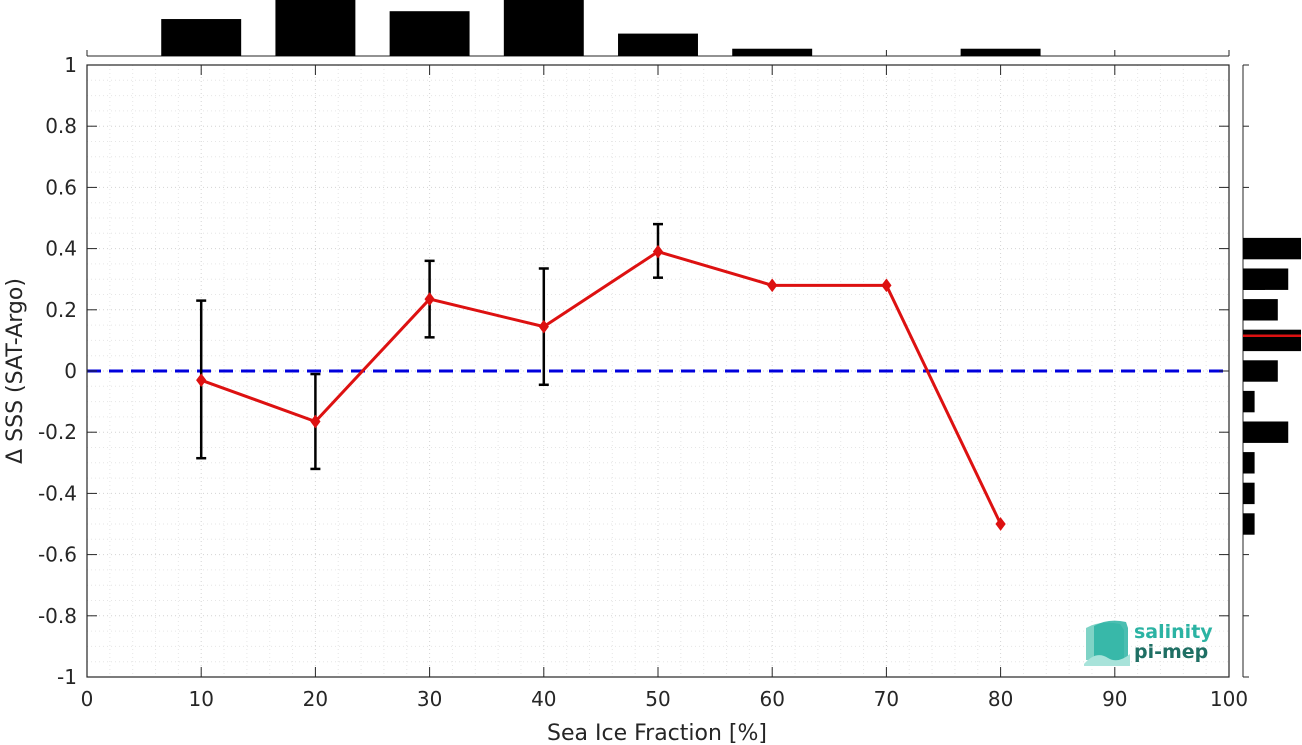 This screenshot has height=745, width=1302. What do you see at coordinates (57, 616) in the screenshot?
I see `y-tick-label: -0.8` at bounding box center [57, 616].